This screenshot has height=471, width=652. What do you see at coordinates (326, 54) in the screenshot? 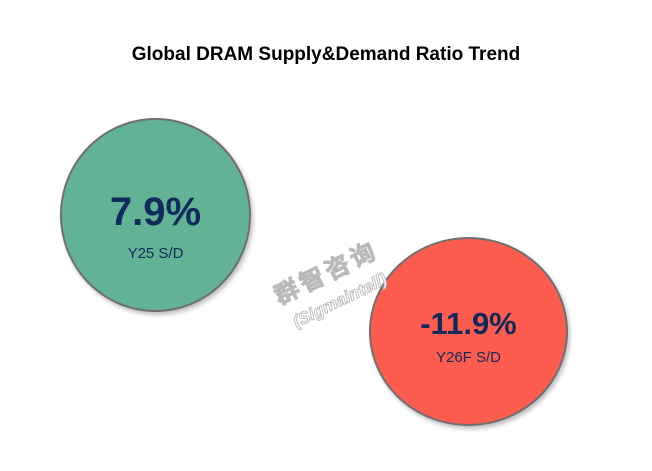
I see `chart-title: Global DRAM Supply&Demand Ratio Trend` at bounding box center [326, 54].